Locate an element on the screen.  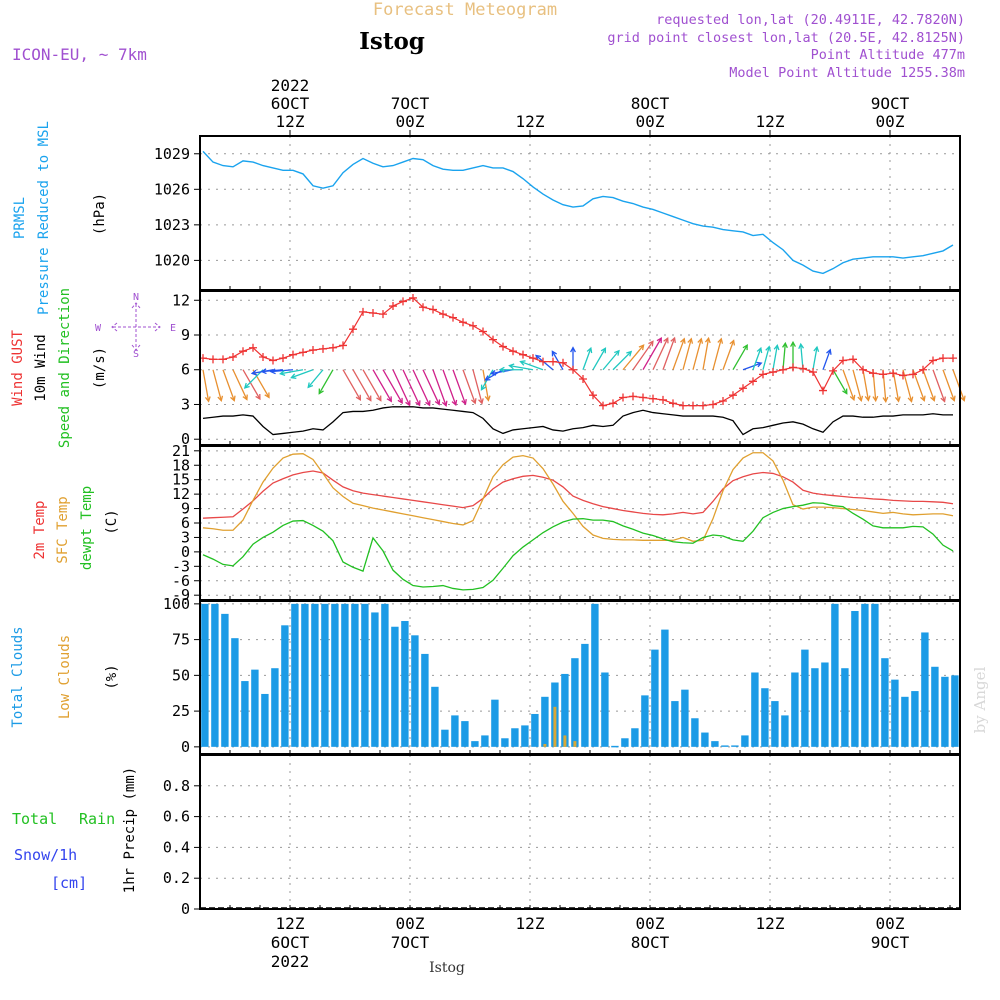
pressure-frame is located at coordinates (580, 213).